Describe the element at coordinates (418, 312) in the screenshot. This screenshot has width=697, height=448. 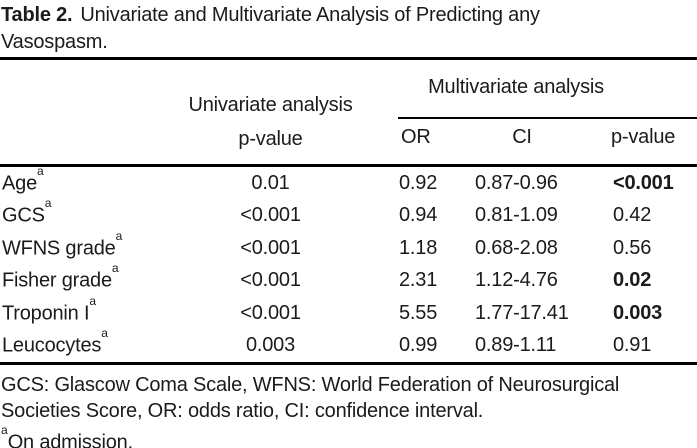
I see `cell-or: 5.55` at that location.